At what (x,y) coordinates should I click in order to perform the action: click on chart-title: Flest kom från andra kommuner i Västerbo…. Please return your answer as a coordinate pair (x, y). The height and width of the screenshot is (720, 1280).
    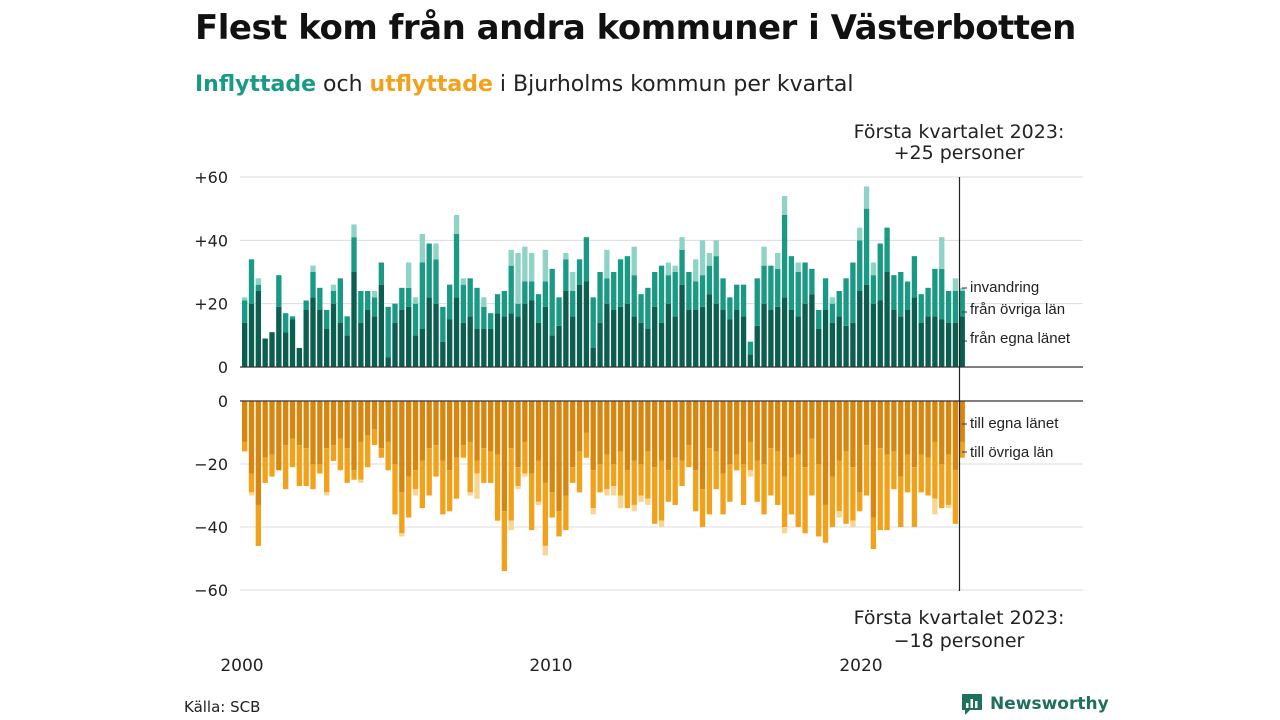
    Looking at the image, I should click on (635, 28).